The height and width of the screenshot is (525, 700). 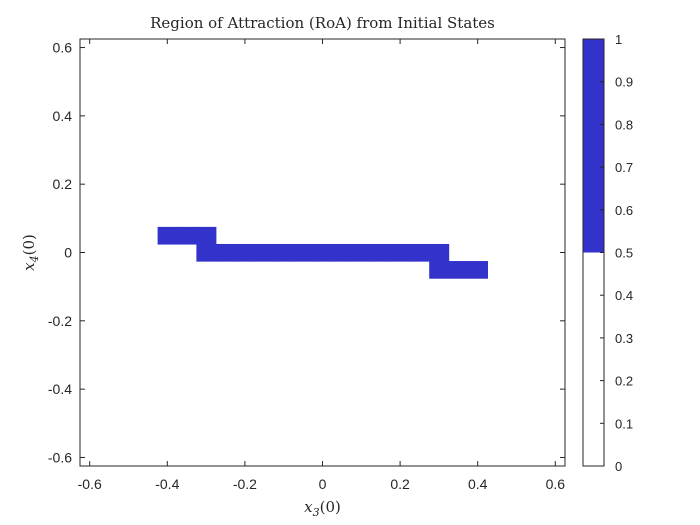 What do you see at coordinates (29, 244) in the screenshot?
I see `y-axis-label-suffix: (0)` at bounding box center [29, 244].